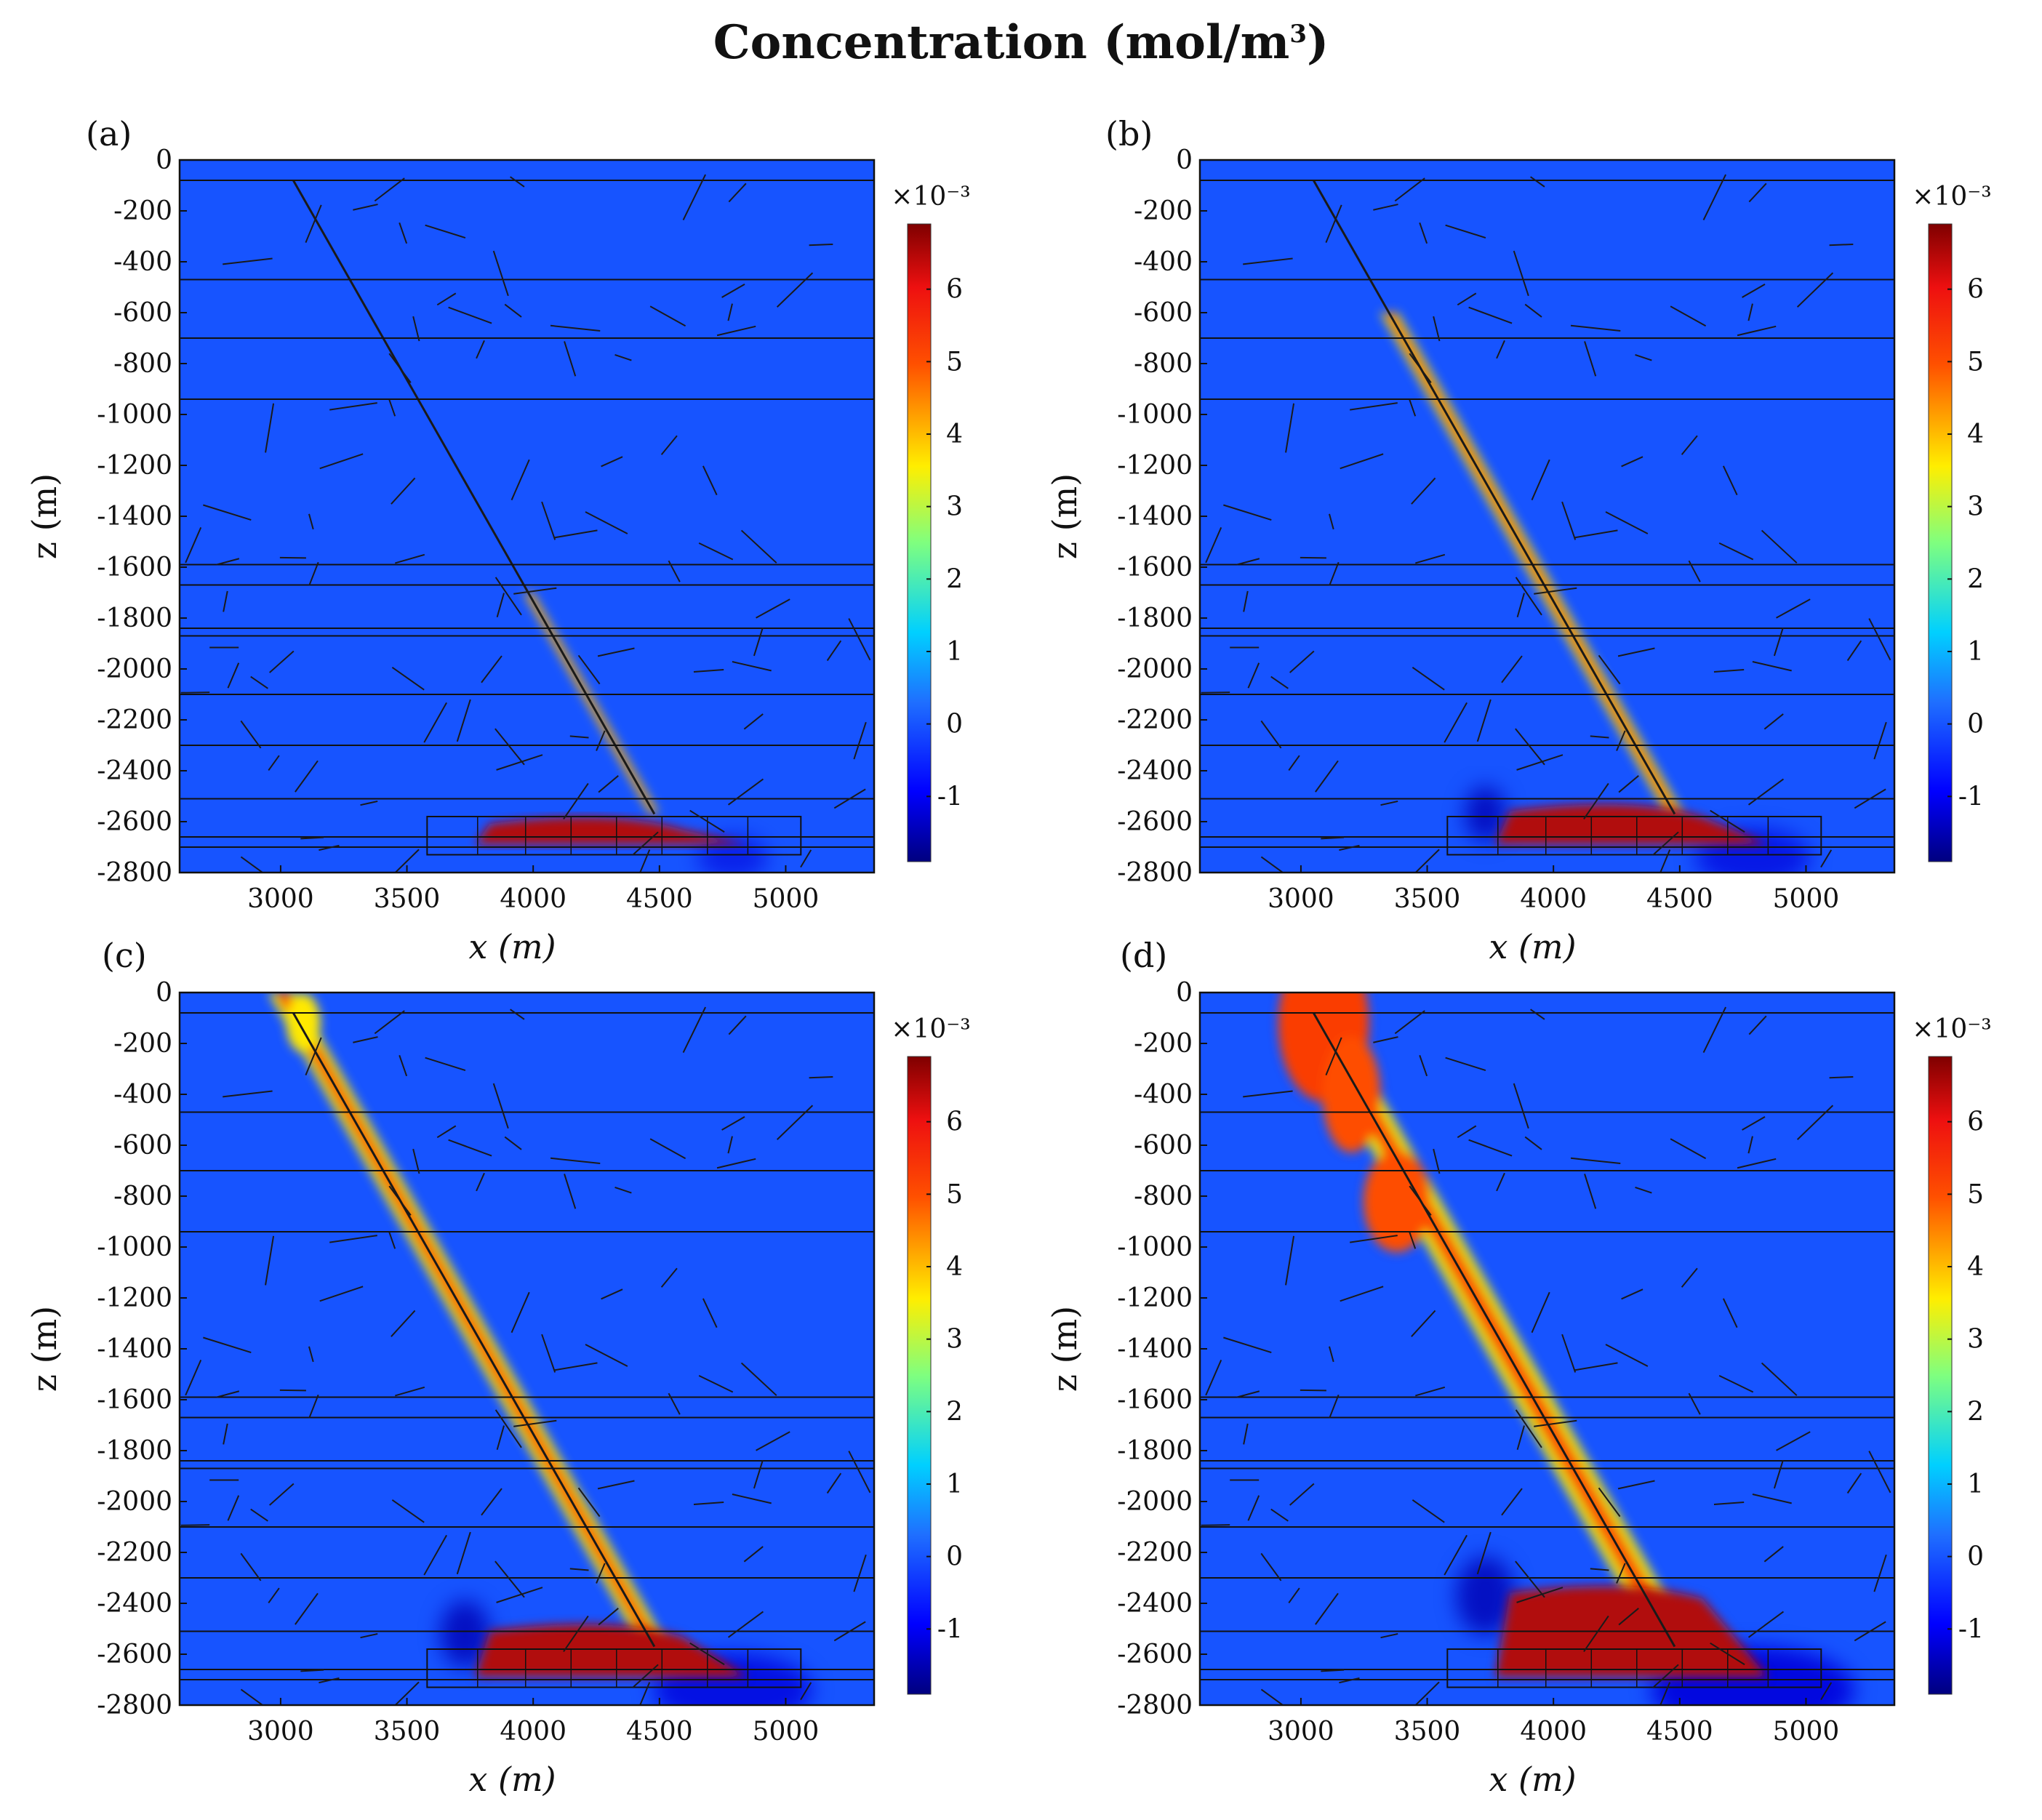 This screenshot has height=1820, width=2042. I want to click on y-tick-label: -200, so click(143, 1044).